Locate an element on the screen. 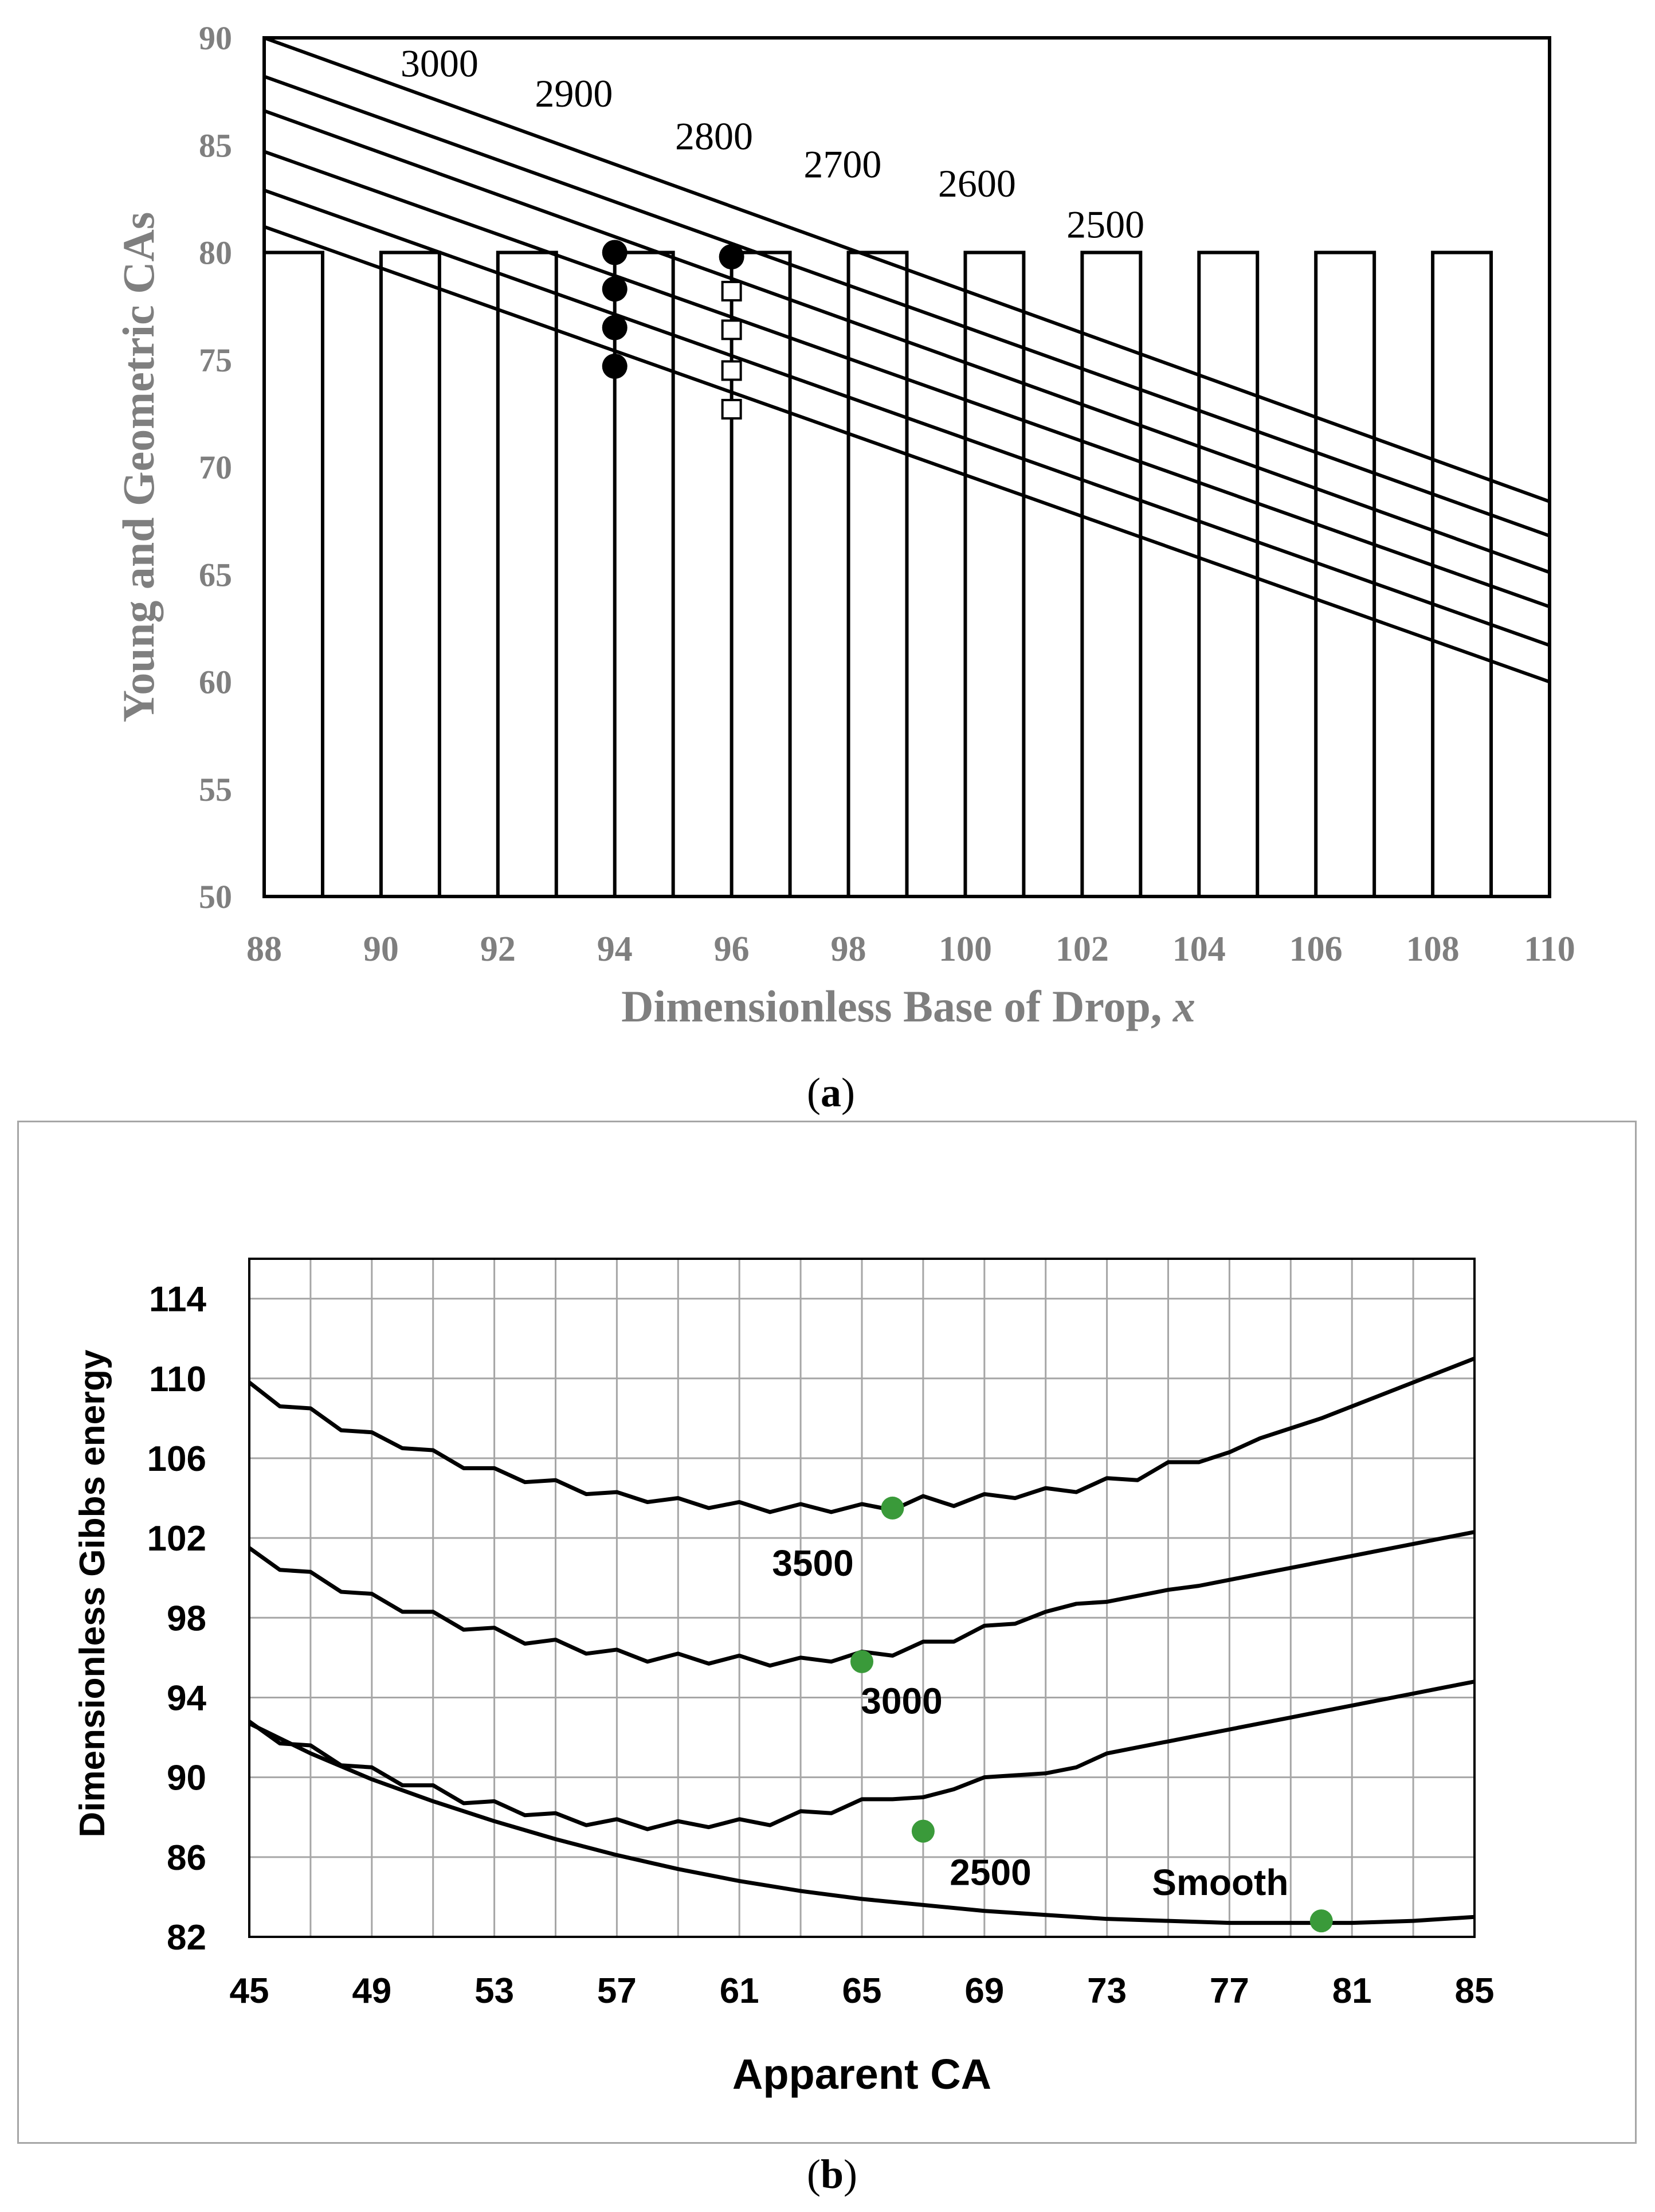 The height and width of the screenshot is (2212, 1655). a-y-tick-65: 65 is located at coordinates (215, 575).